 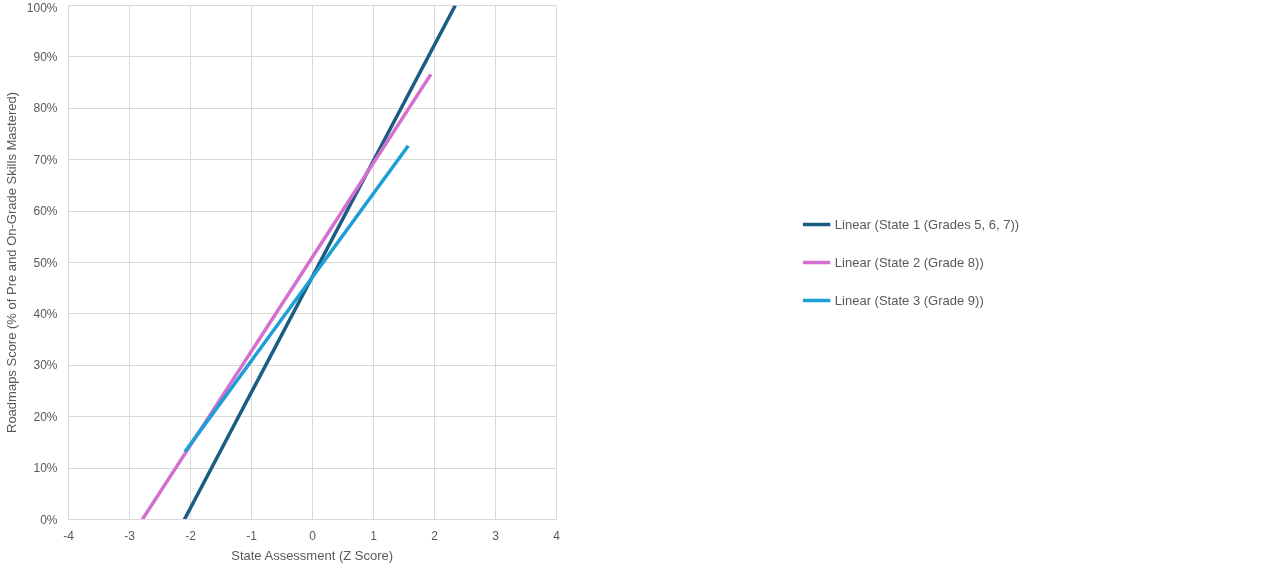 What do you see at coordinates (45, 262) in the screenshot?
I see `y-tick-label: 50%` at bounding box center [45, 262].